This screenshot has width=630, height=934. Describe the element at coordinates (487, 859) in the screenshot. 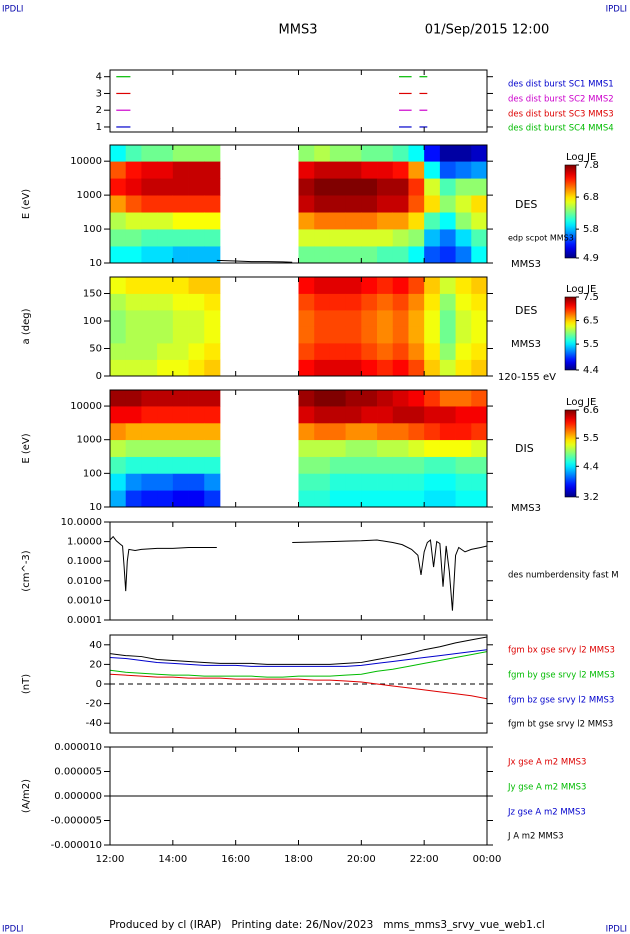

I see `x-tick-label: 00:00` at that location.